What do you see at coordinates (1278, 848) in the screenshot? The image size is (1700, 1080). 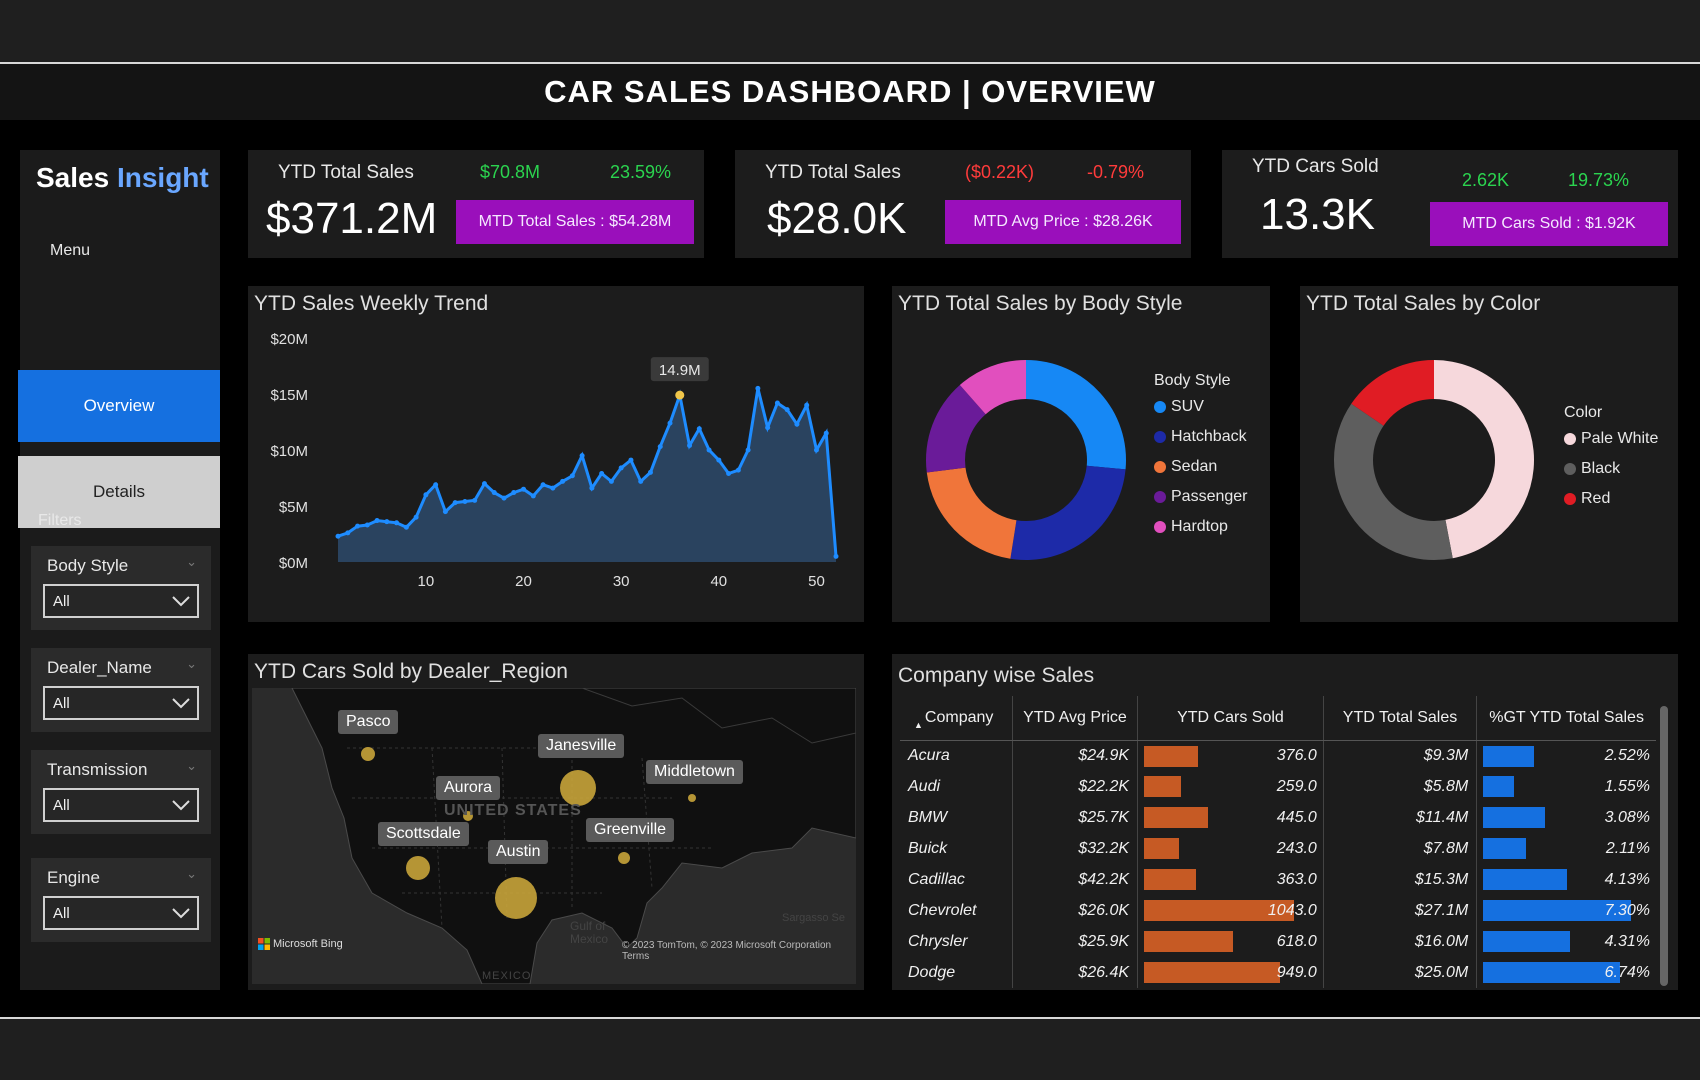 I see `table-row: Buick $32.2K 243.0 $7.8M 2.11%` at bounding box center [1278, 848].